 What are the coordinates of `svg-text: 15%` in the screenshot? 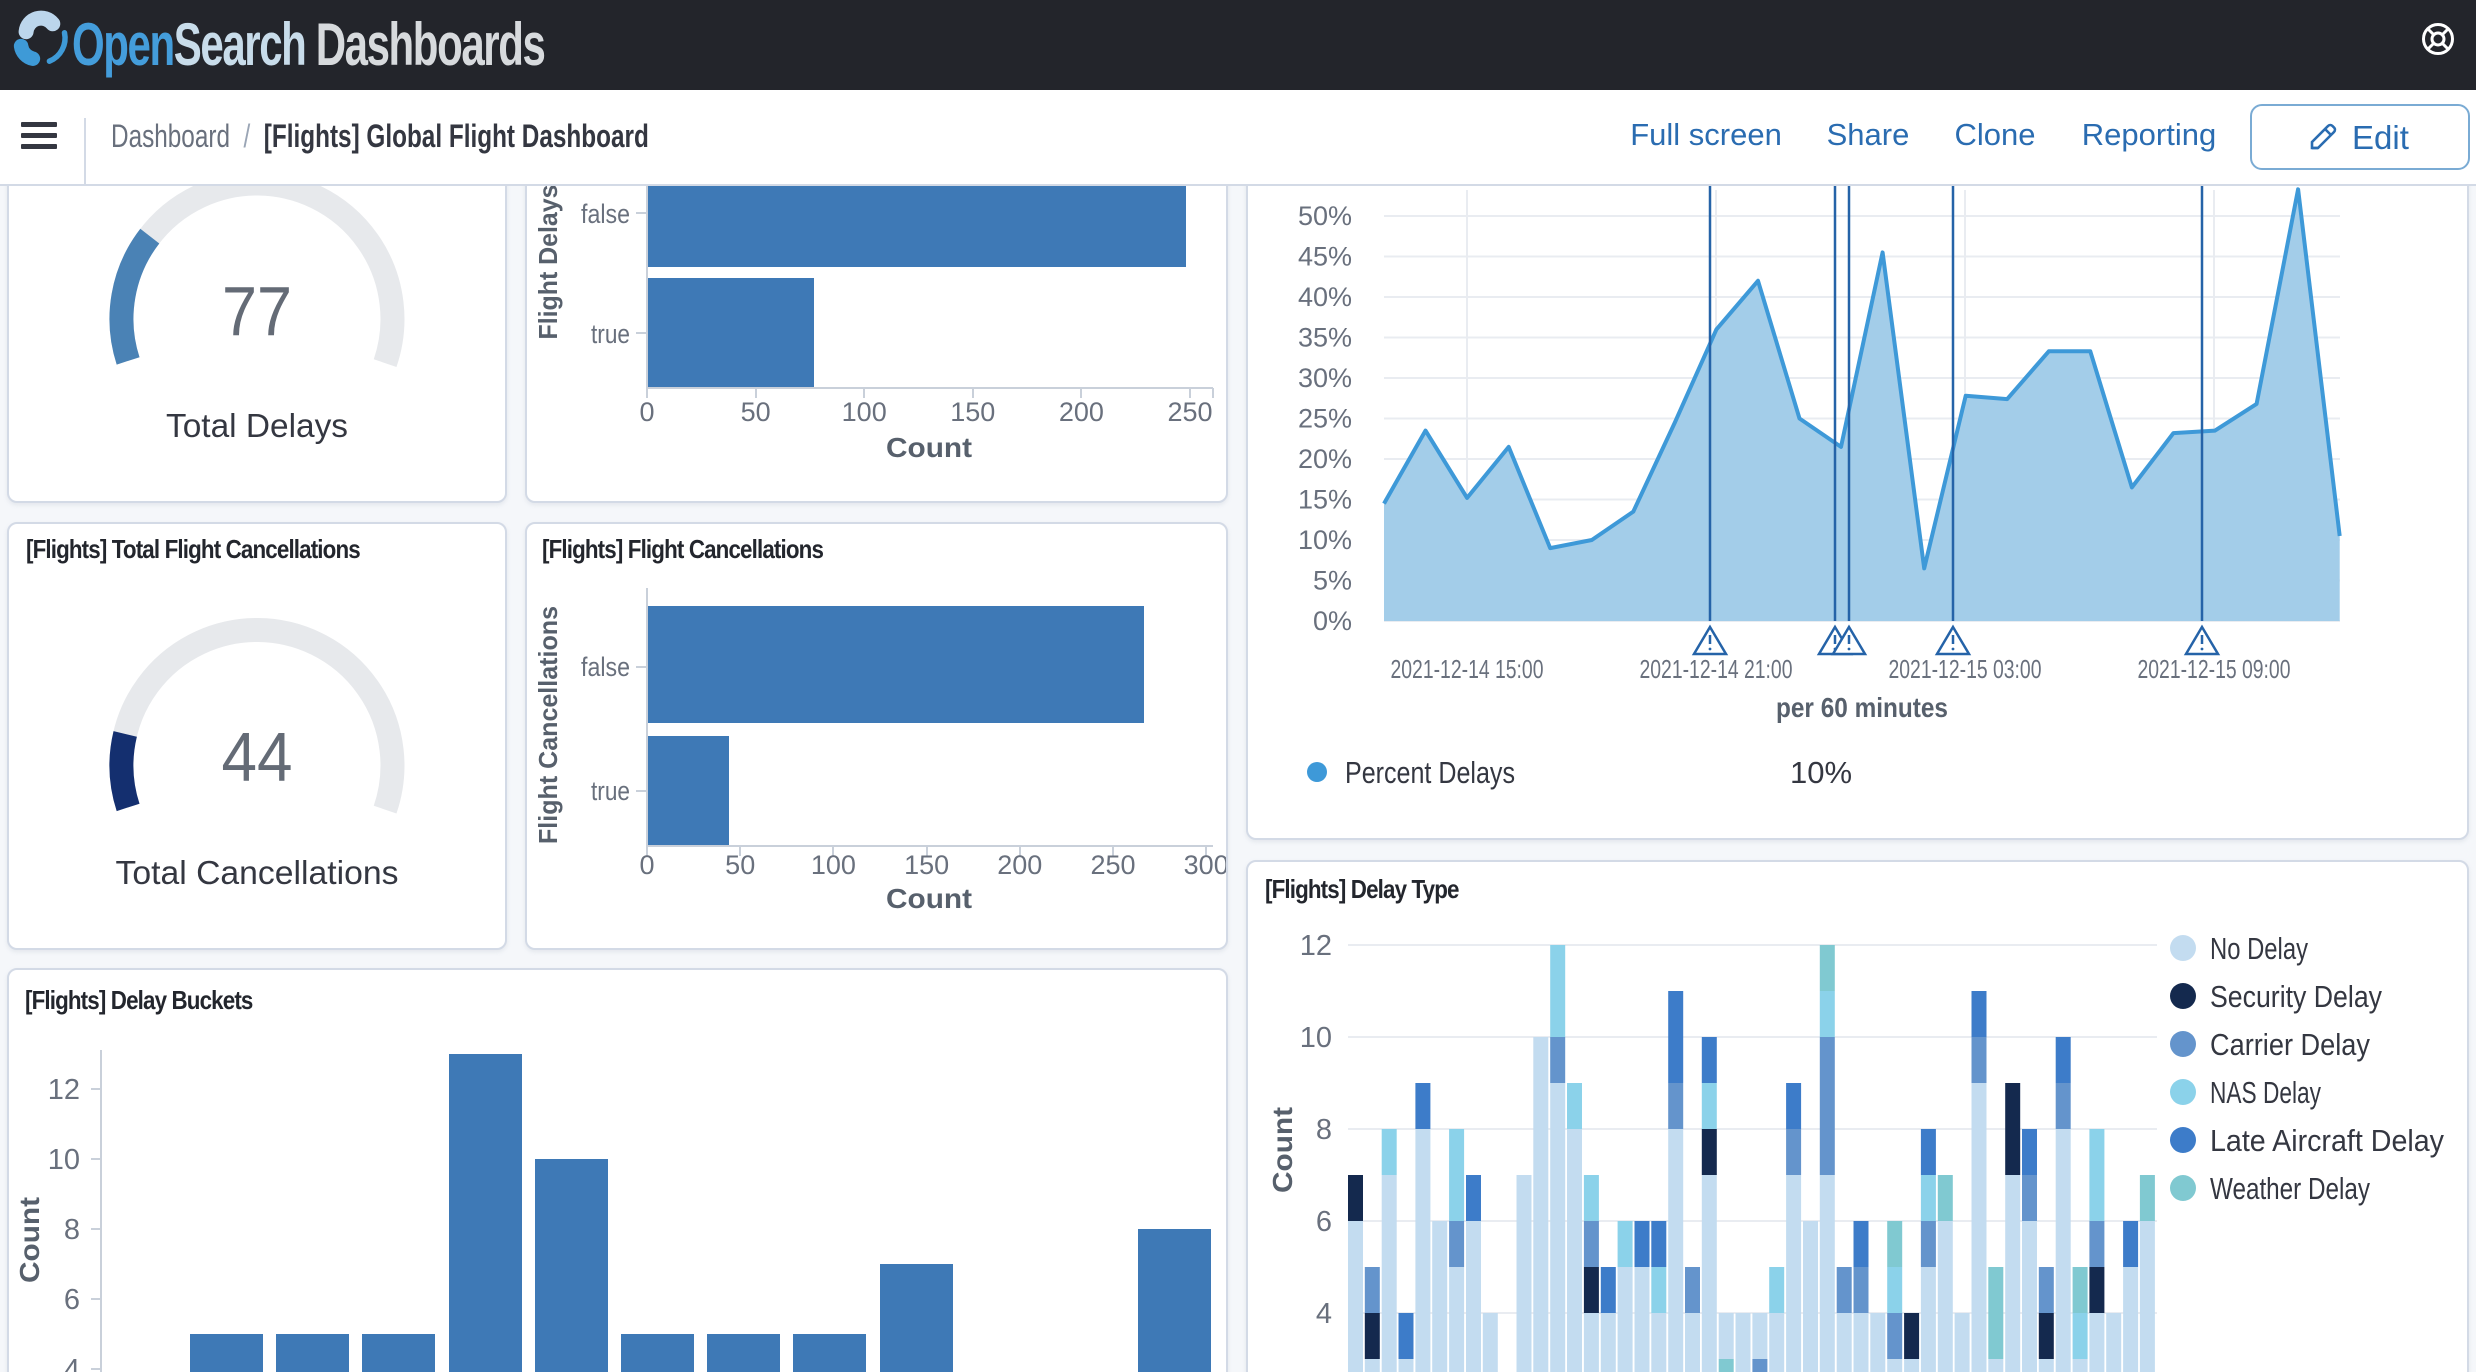 It's located at (1325, 500).